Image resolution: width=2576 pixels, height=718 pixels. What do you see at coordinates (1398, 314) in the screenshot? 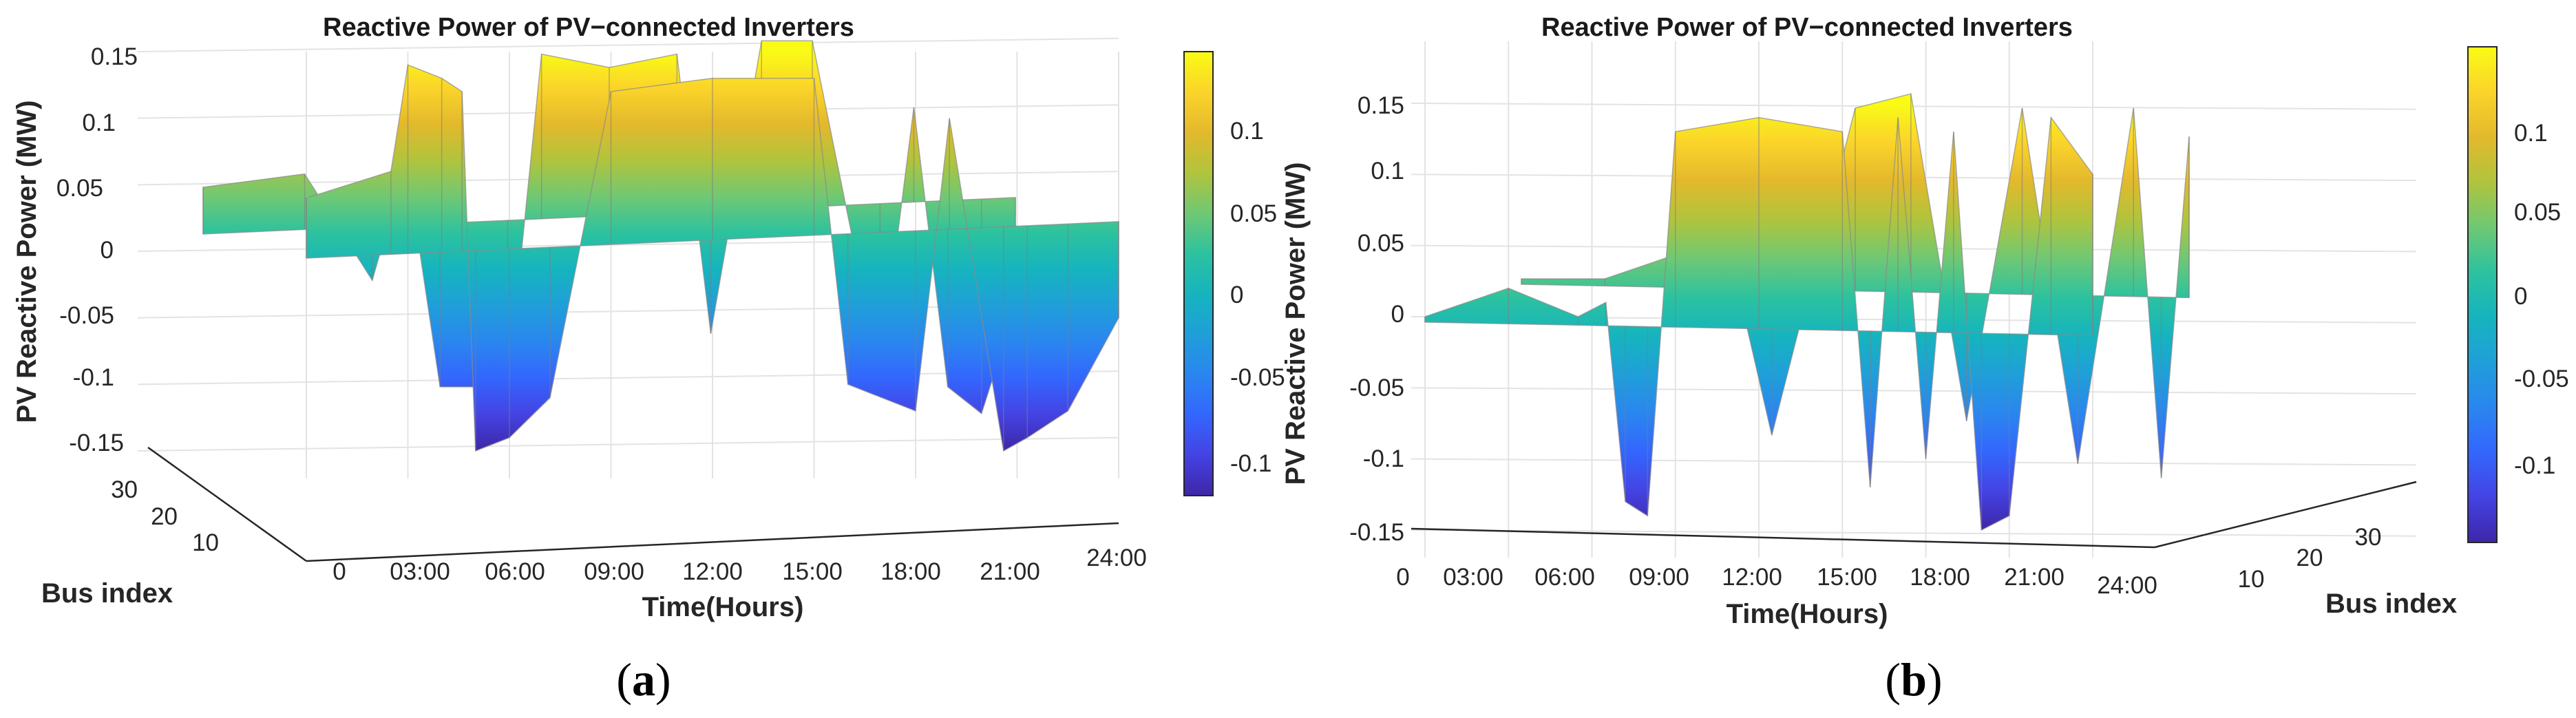
I see `panel-b-z-tick: 0` at bounding box center [1398, 314].